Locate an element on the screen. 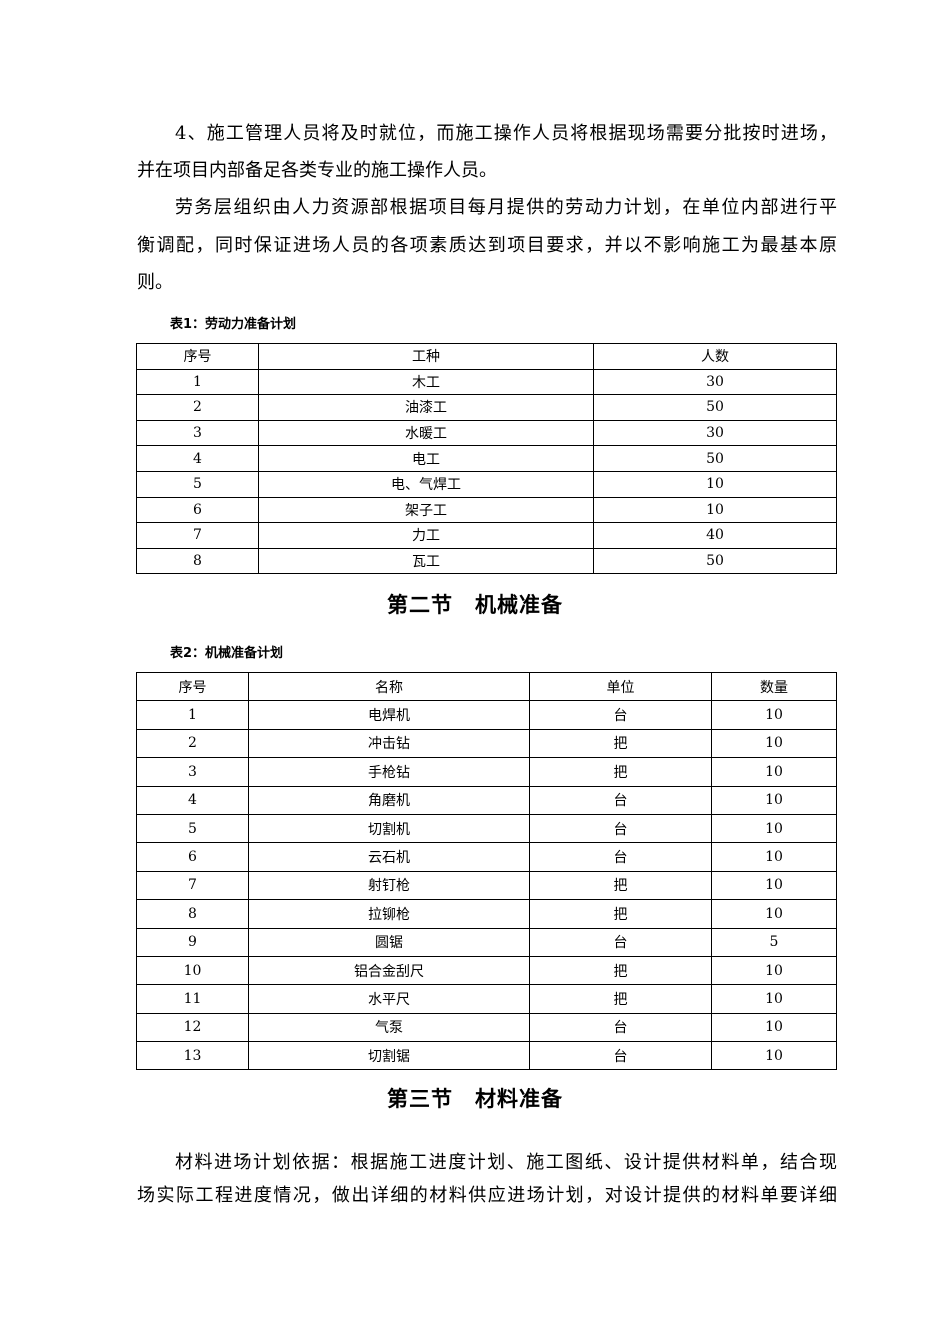 Image resolution: width=950 pixels, height=1344 pixels. section-heading: 第三节 材料准备 is located at coordinates (475, 1099).